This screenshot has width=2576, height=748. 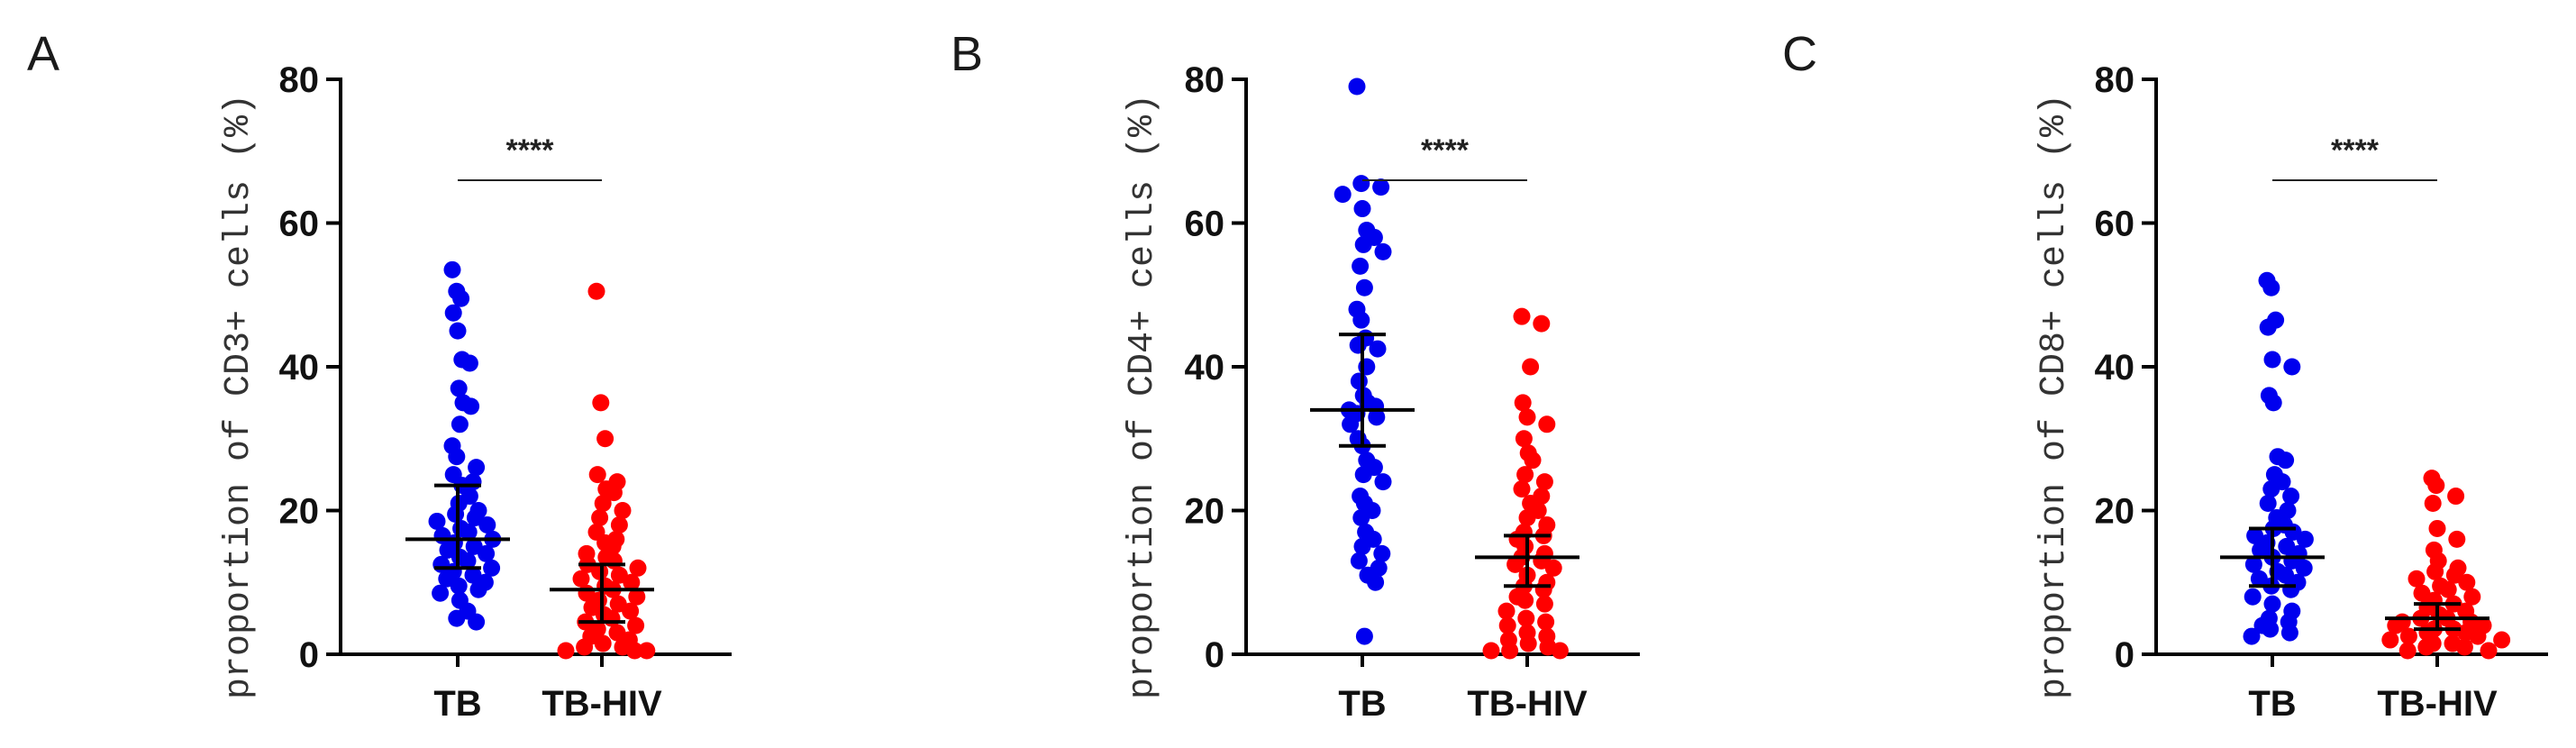 I want to click on y-axis-label-b: proportion of CD4+ cells (%), so click(x=1143, y=396).